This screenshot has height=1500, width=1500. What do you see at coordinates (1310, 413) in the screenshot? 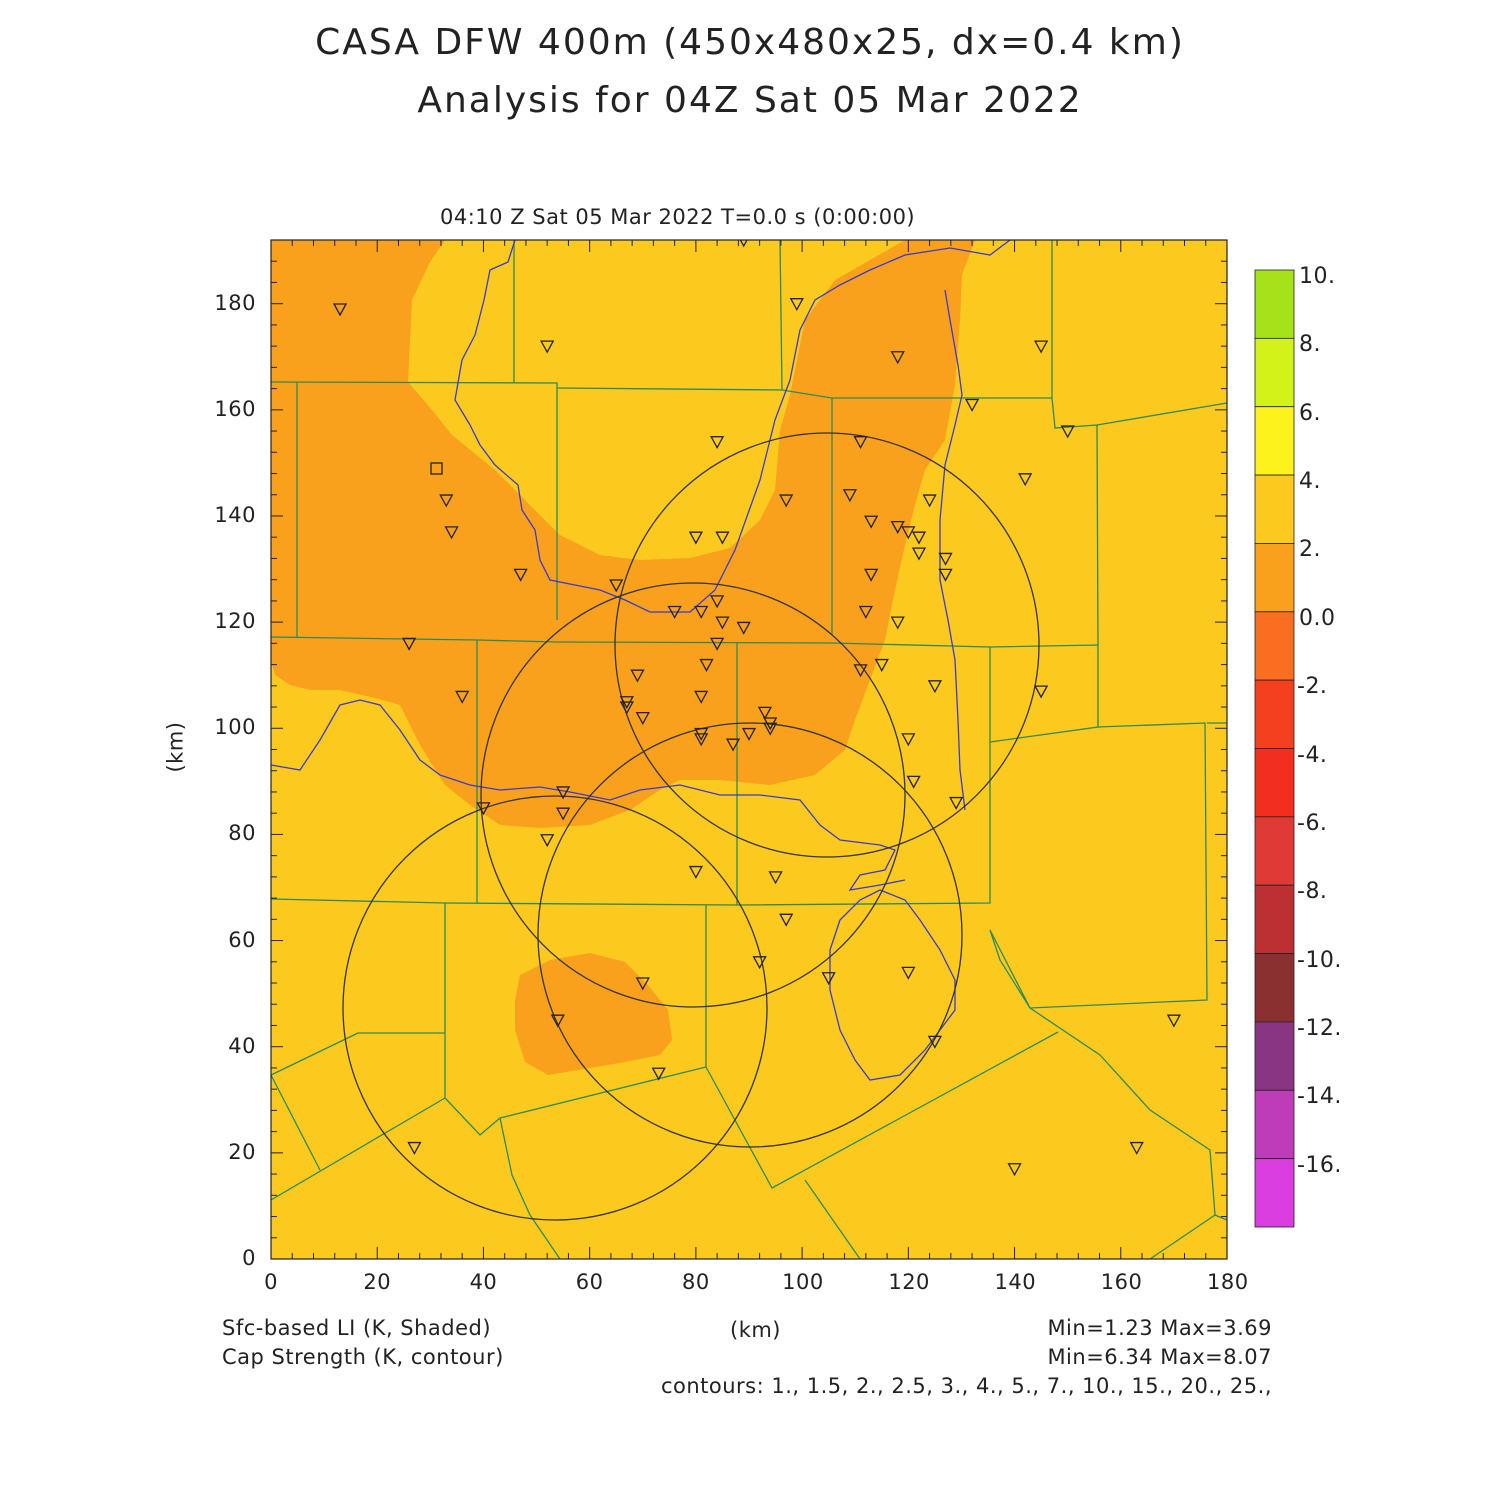
I see `colorbar-label: 6.` at bounding box center [1310, 413].